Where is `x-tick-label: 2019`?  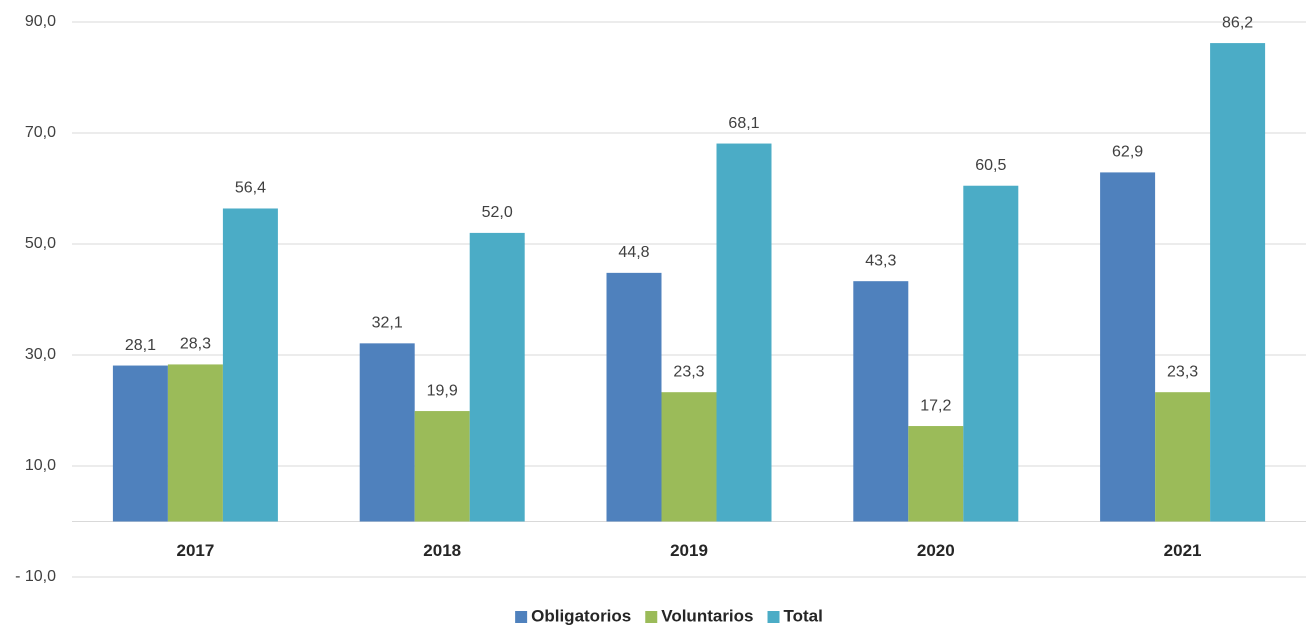 x-tick-label: 2019 is located at coordinates (689, 550).